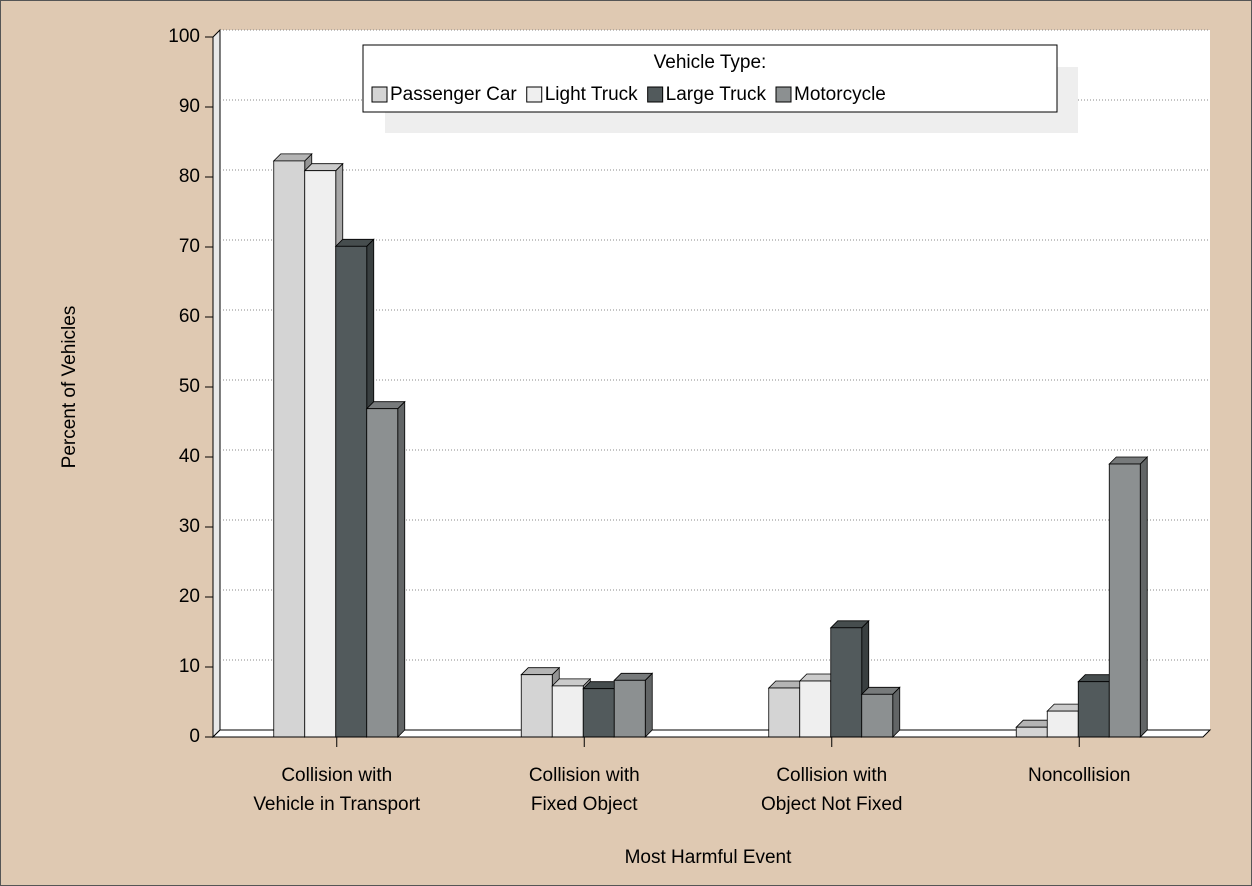  What do you see at coordinates (194, 736) in the screenshot?
I see `y-tick-label: 0` at bounding box center [194, 736].